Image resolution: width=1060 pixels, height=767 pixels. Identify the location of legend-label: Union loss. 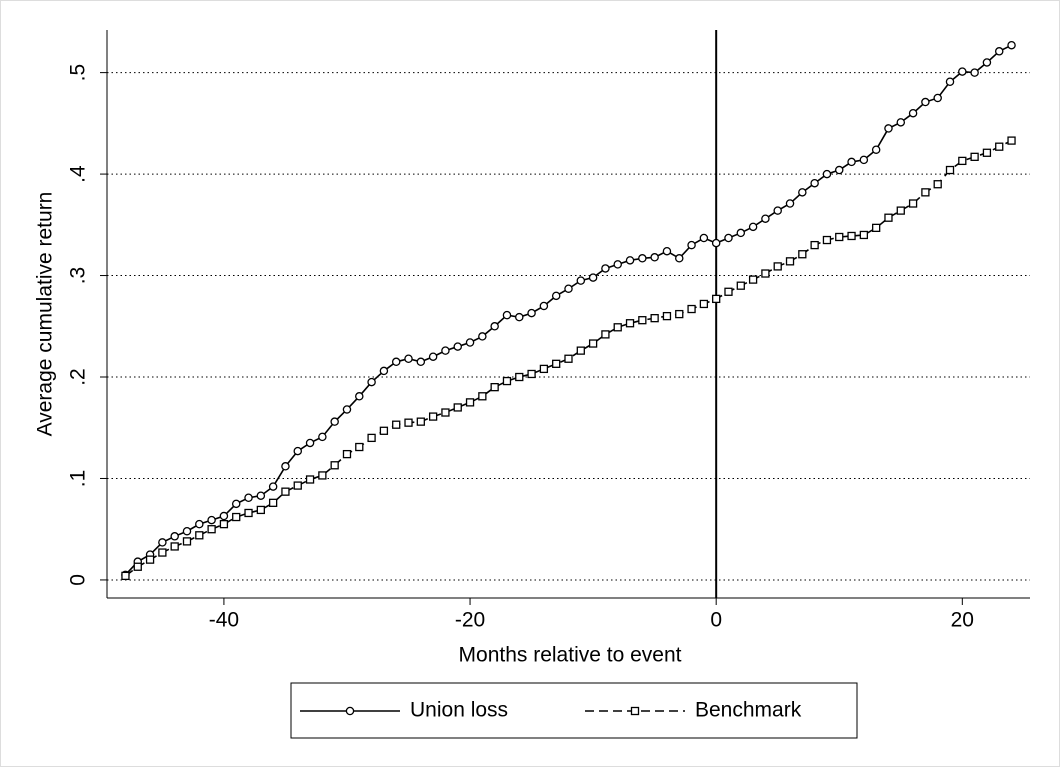
(459, 710).